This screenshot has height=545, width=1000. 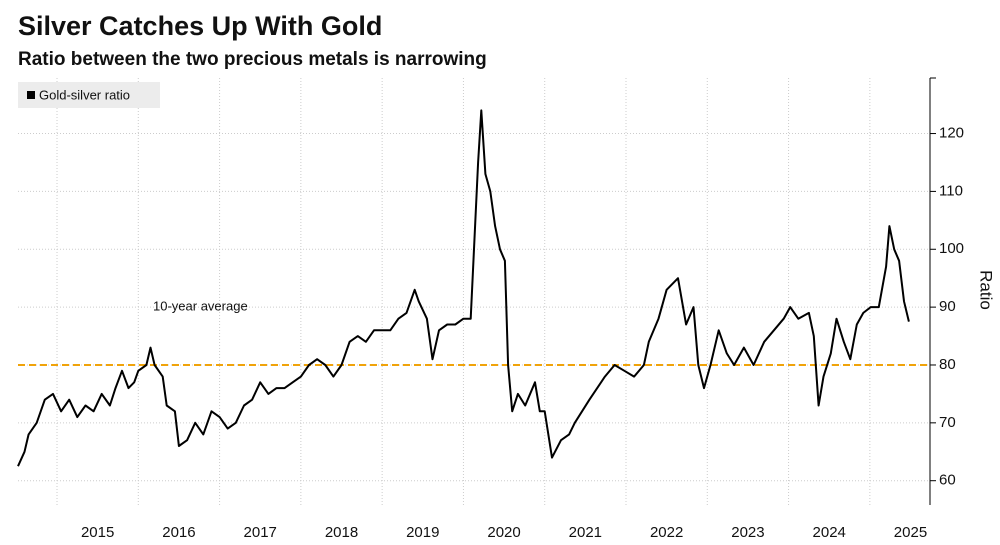 I want to click on chart-title: Silver Catches Up With Gold, so click(x=200, y=26).